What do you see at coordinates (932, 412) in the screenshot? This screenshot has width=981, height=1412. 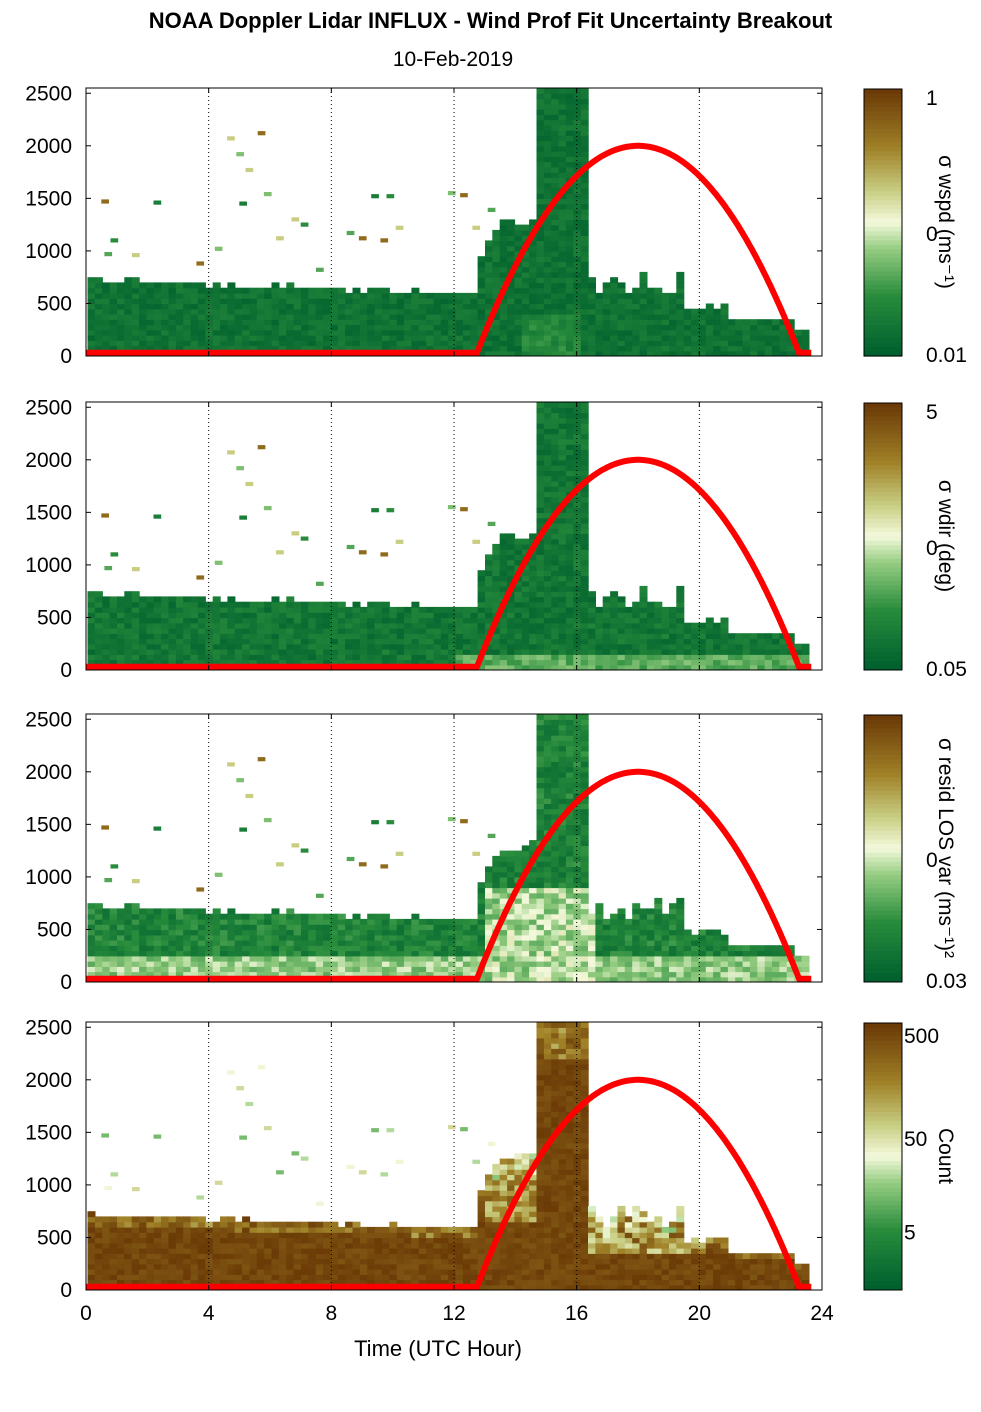 I see `colorbar-tick-label: 5` at bounding box center [932, 412].